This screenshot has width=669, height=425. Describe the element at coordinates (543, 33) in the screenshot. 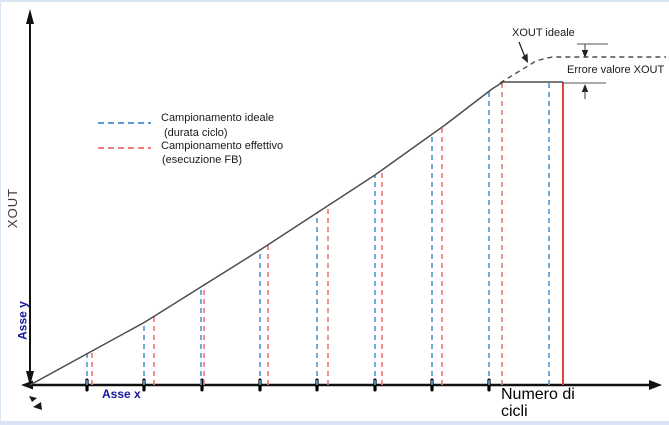

I see `xout-ideale-label: XOUT ideale` at that location.